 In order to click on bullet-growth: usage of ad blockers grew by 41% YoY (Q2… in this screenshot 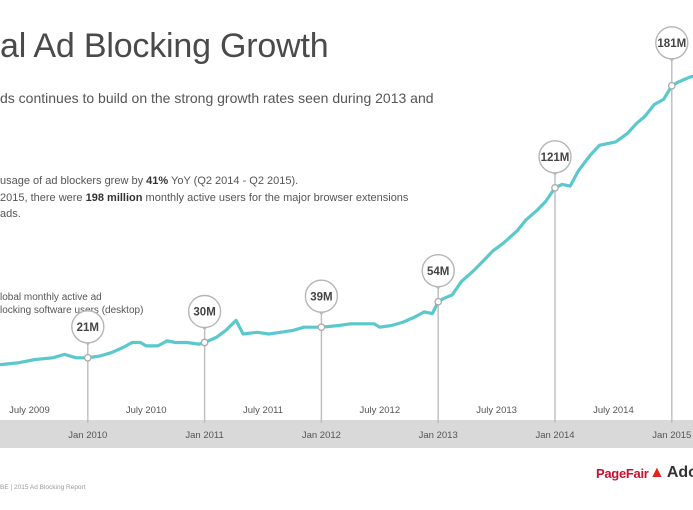, I will do `click(149, 181)`.